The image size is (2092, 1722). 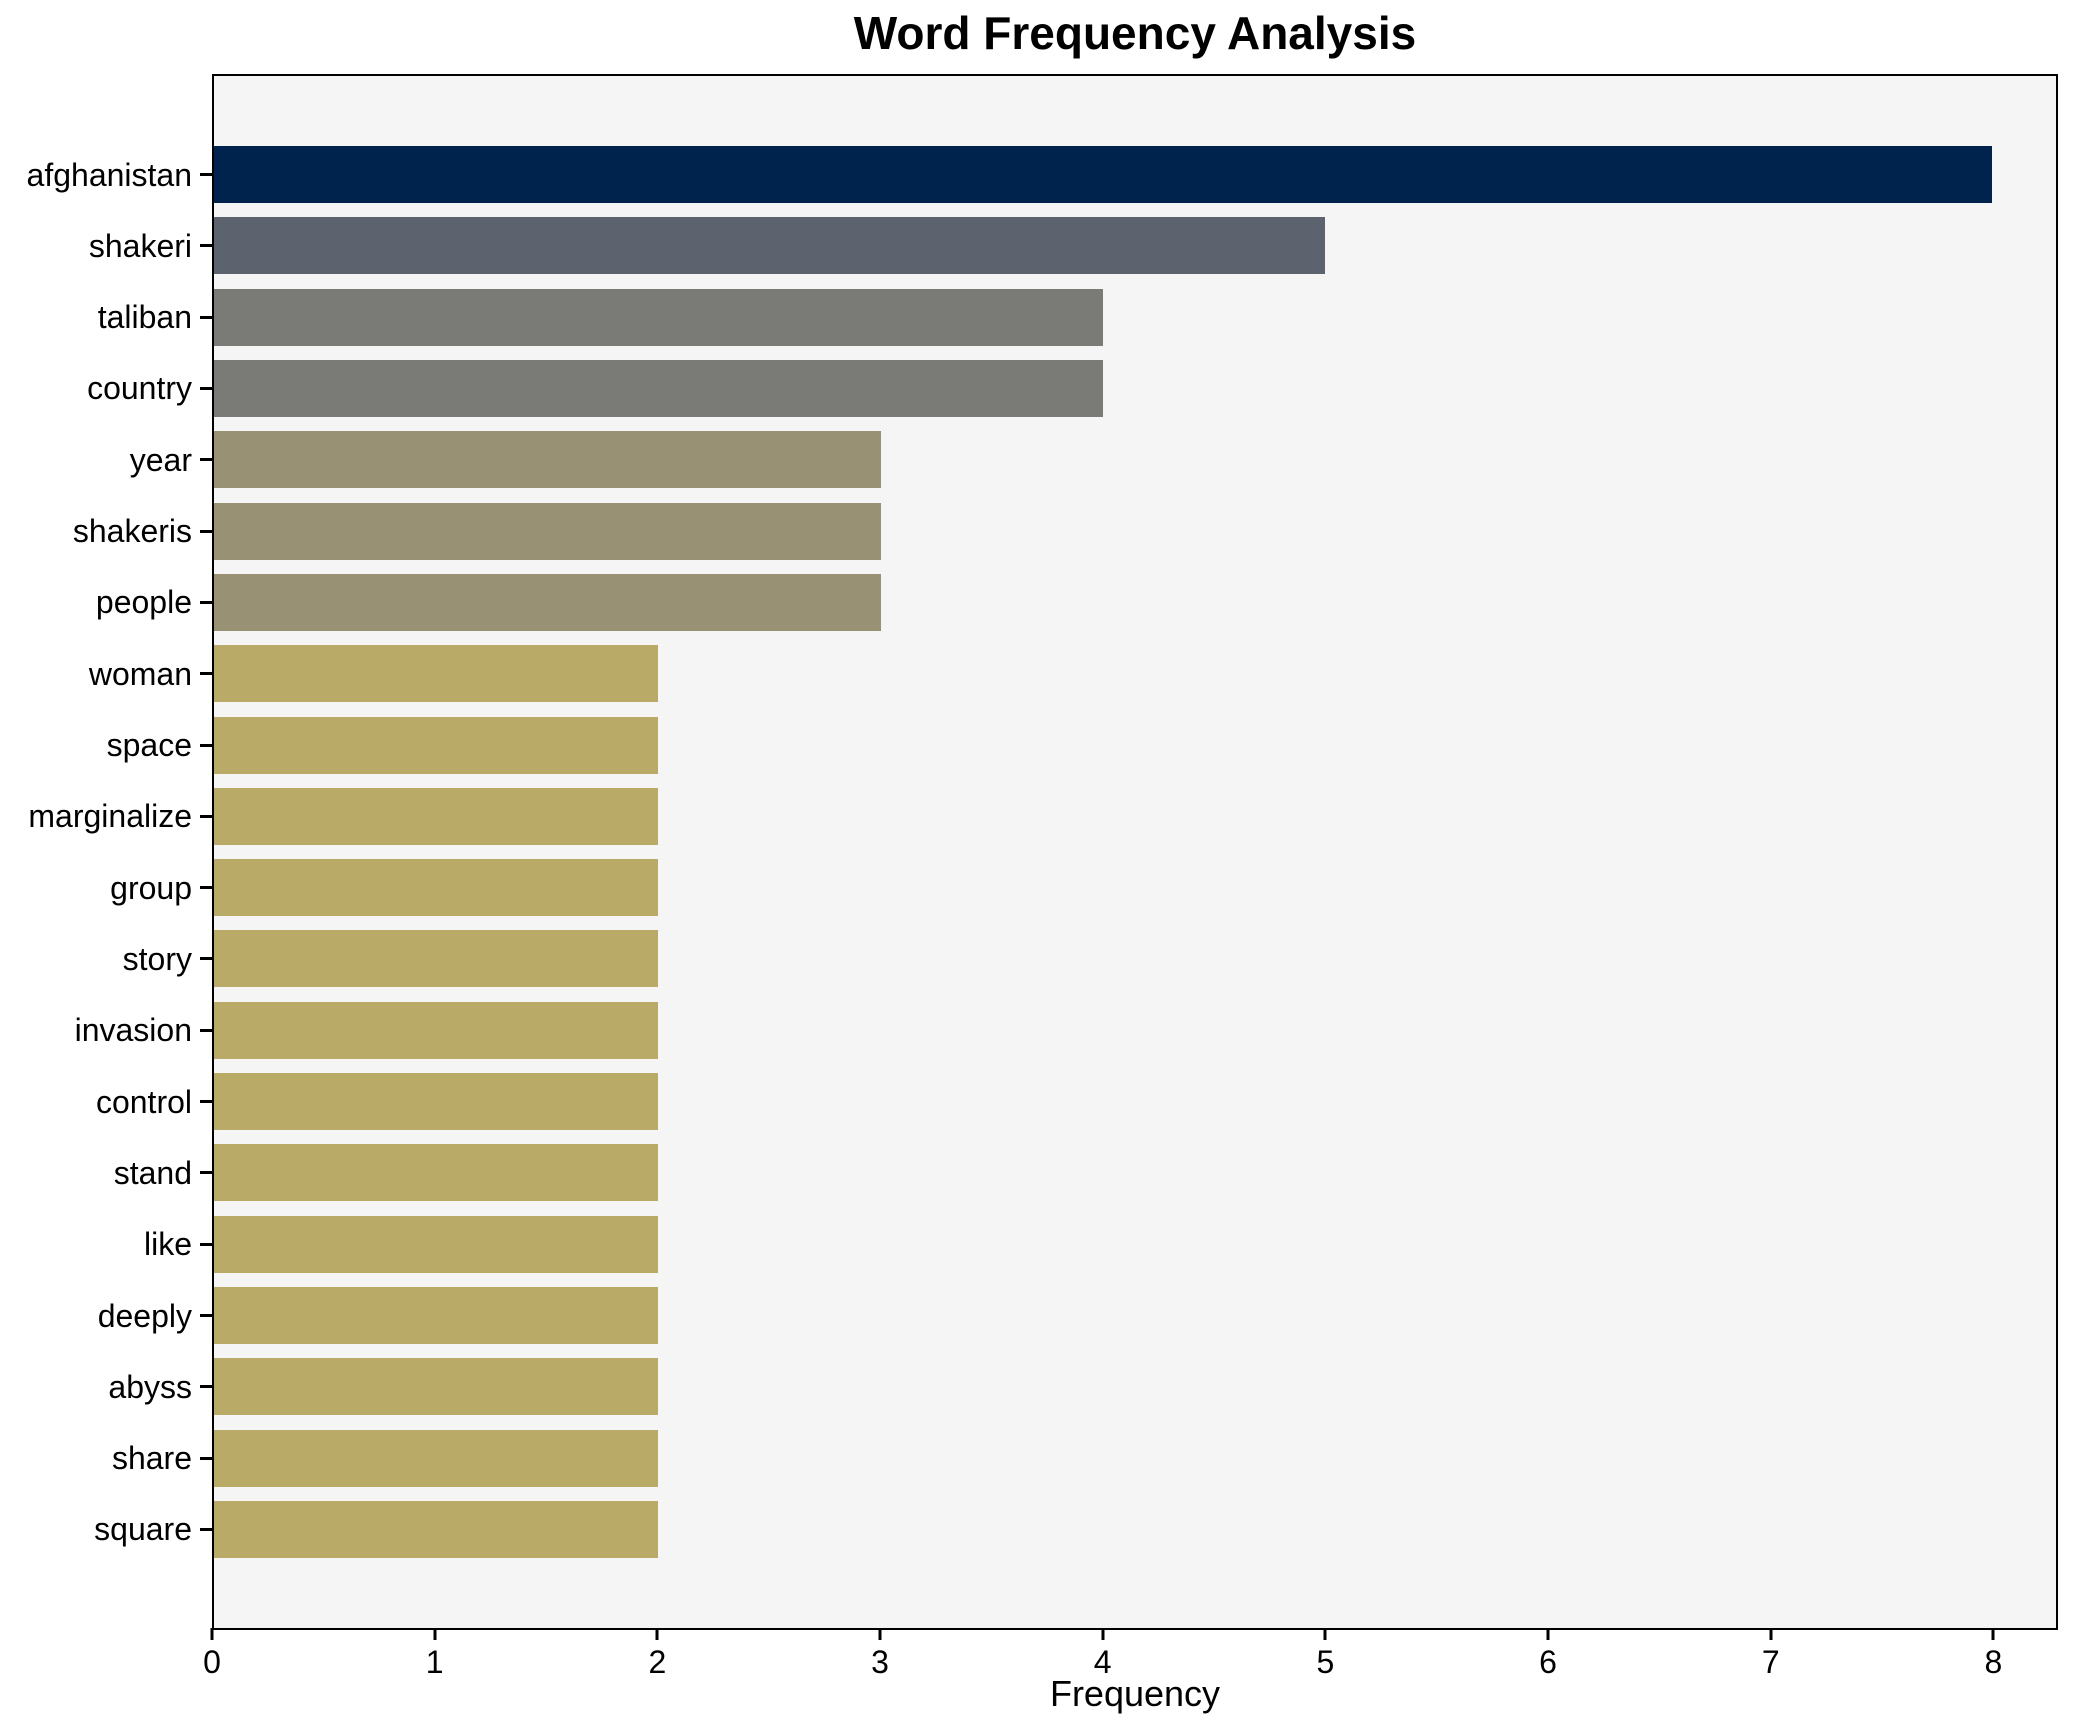 What do you see at coordinates (436, 1173) in the screenshot?
I see `bar-stand` at bounding box center [436, 1173].